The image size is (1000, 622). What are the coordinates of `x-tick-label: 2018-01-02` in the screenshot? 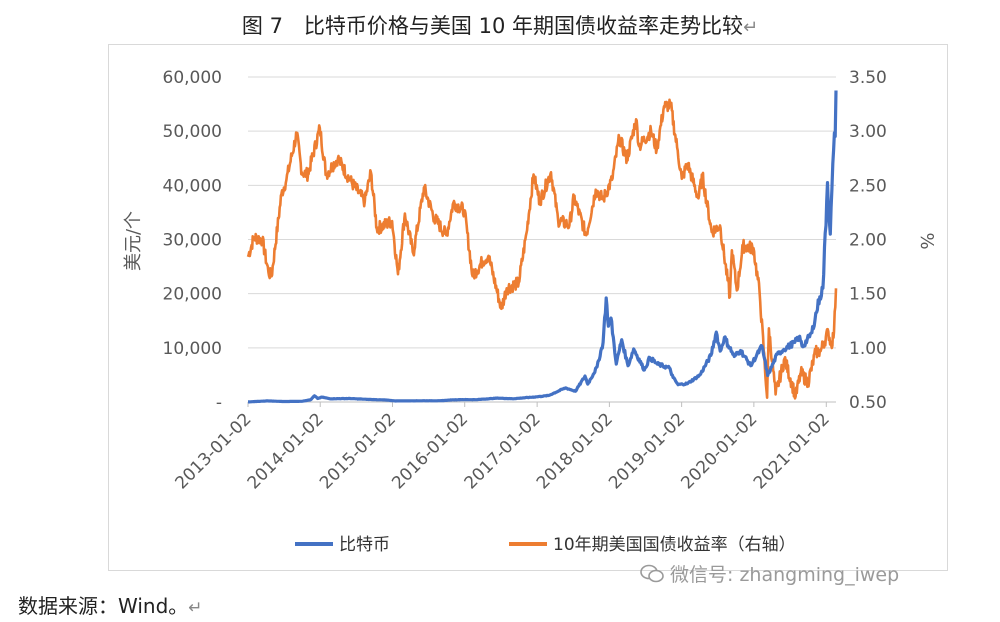 It's located at (575, 451).